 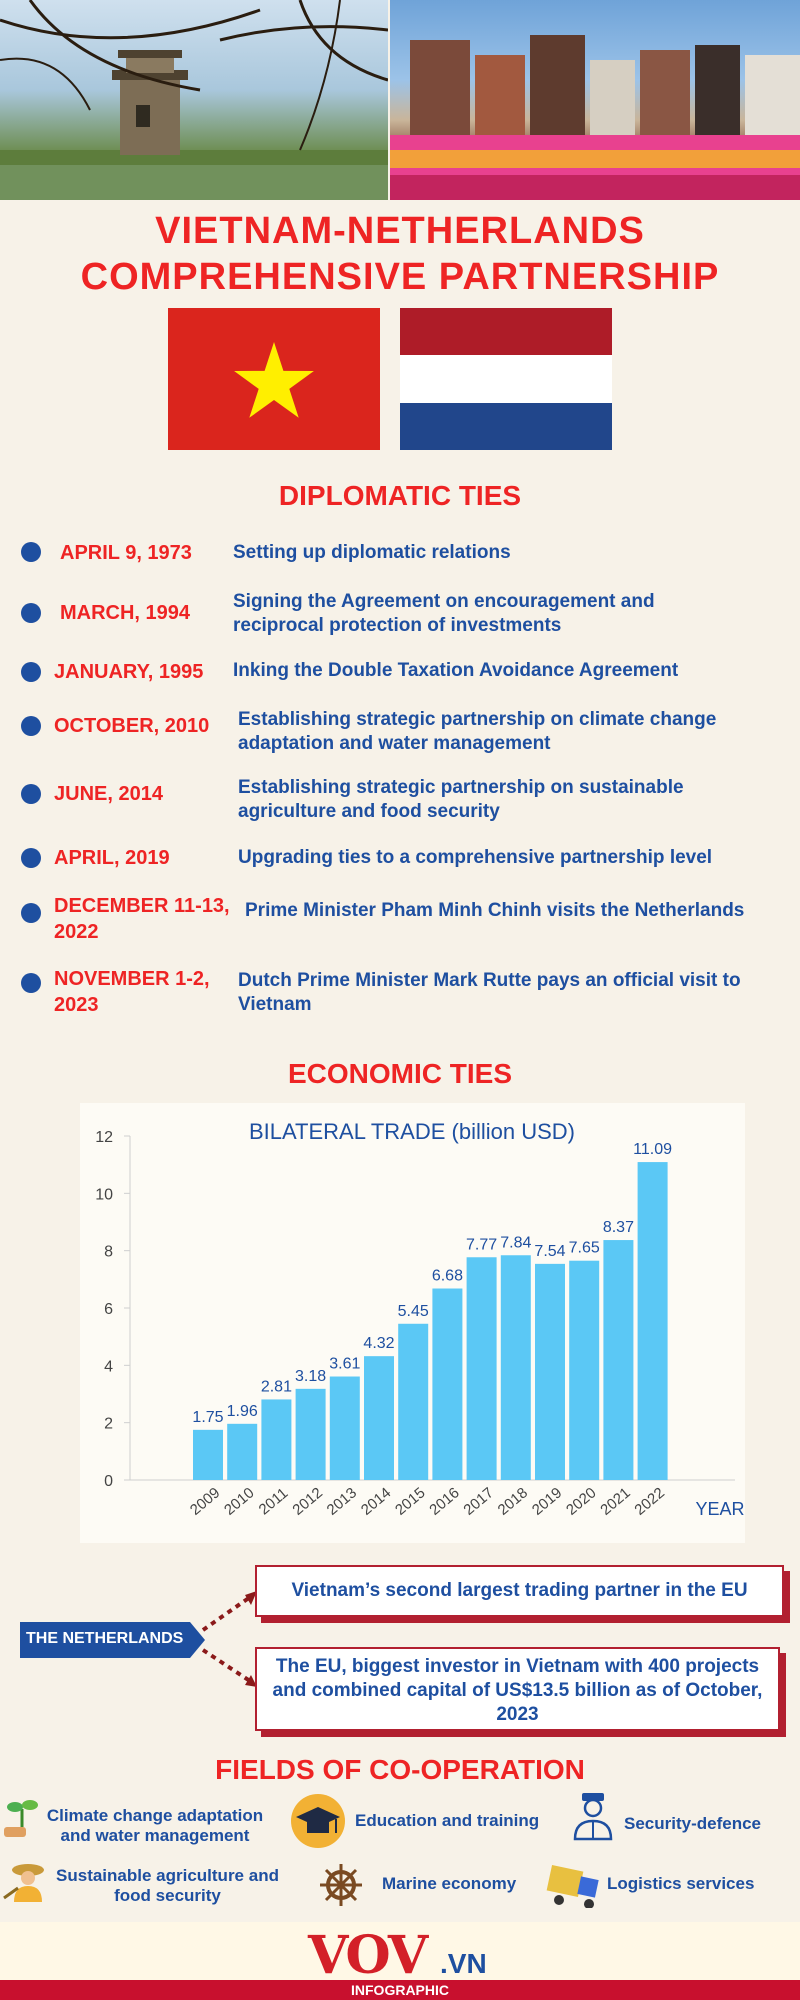 What do you see at coordinates (413, 1311) in the screenshot?
I see `bar-value-label: 5.45` at bounding box center [413, 1311].